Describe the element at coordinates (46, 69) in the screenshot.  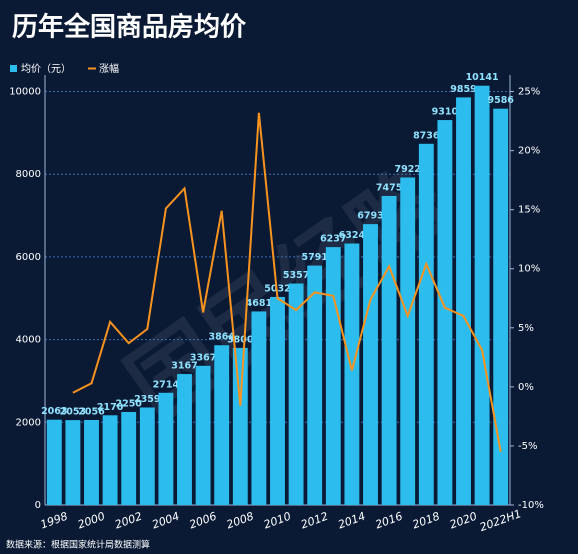
I see `legend-label: 均价（元）` at that location.